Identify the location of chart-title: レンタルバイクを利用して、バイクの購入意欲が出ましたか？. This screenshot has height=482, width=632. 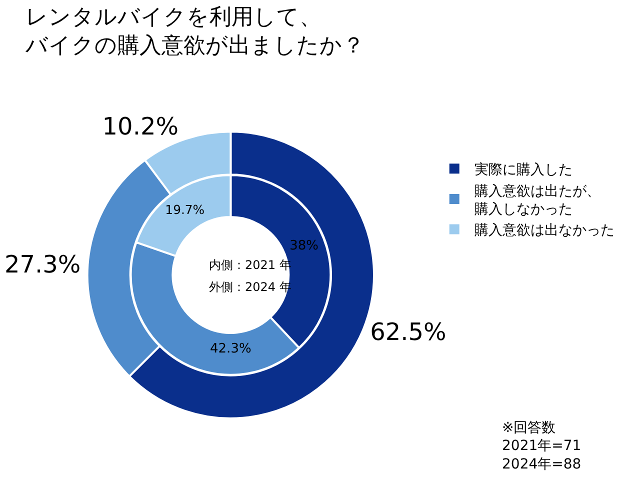
(194, 32).